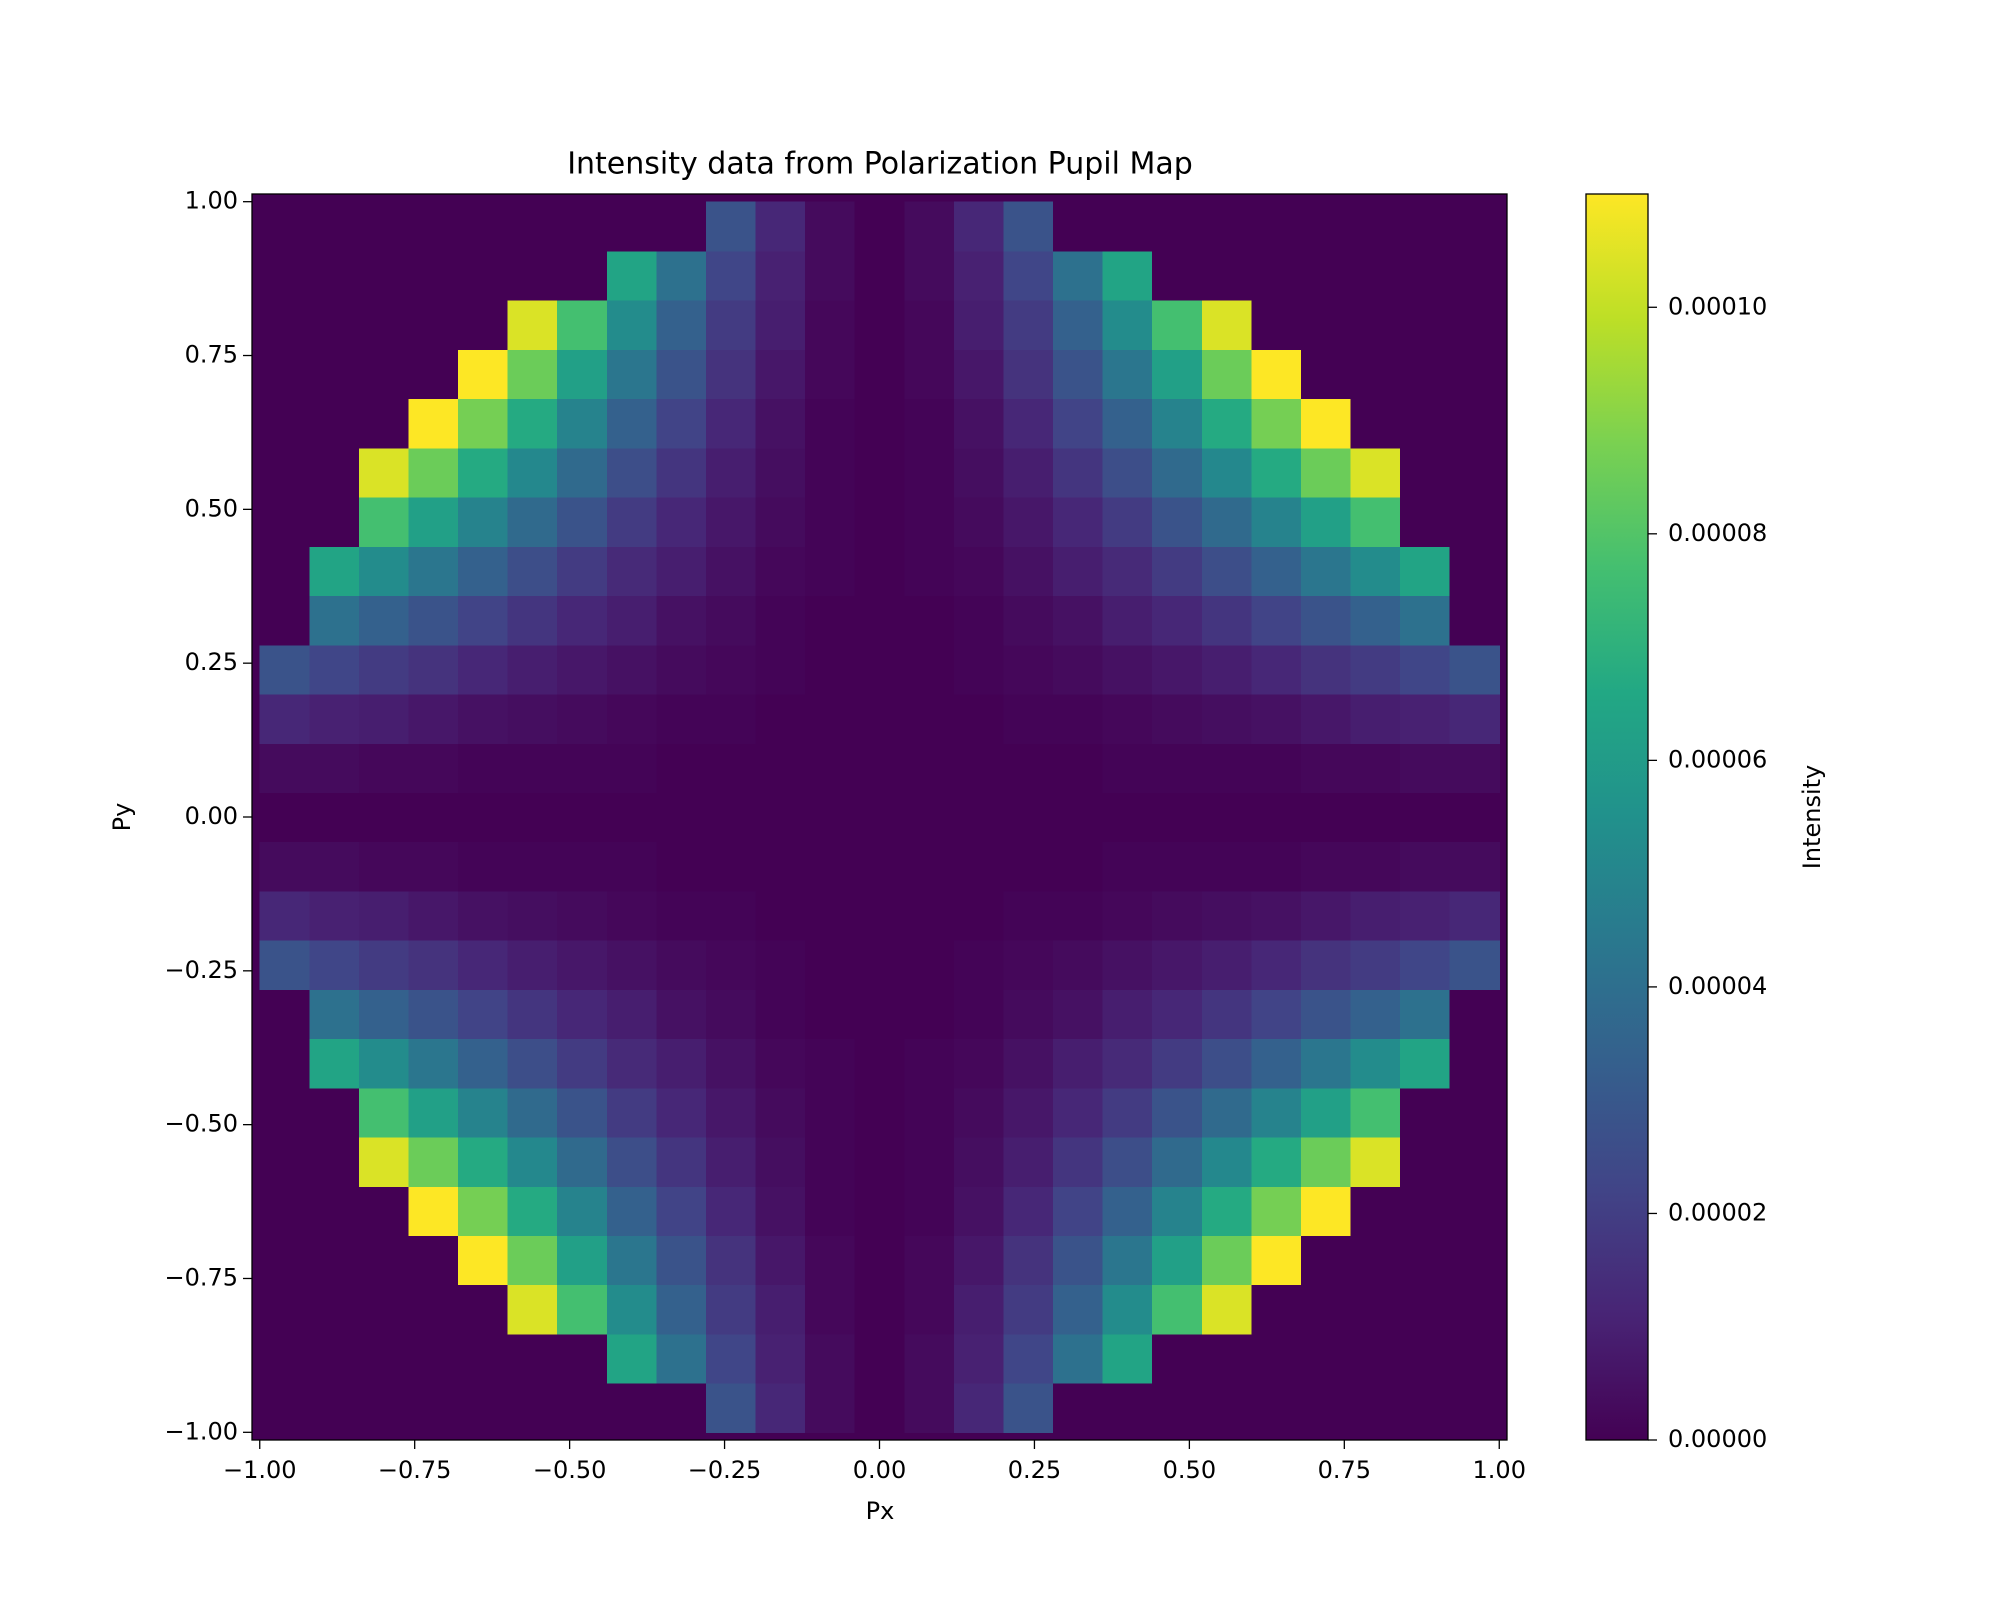 Image resolution: width=2000 pixels, height=1600 pixels. Describe the element at coordinates (1812, 817) in the screenshot. I see `colorbar-label: Intensity` at that location.